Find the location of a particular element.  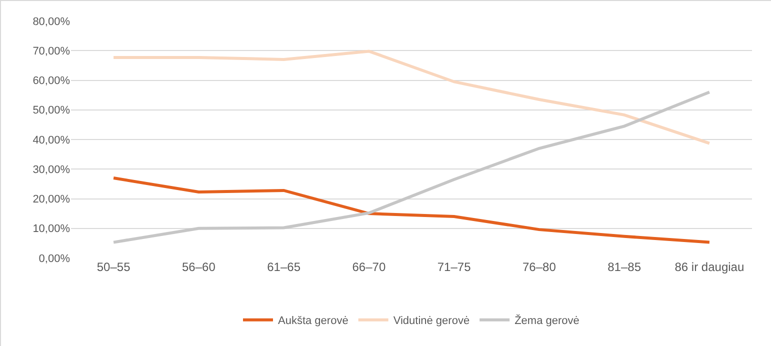

legend-label: Vidutinė gerovė is located at coordinates (431, 321).